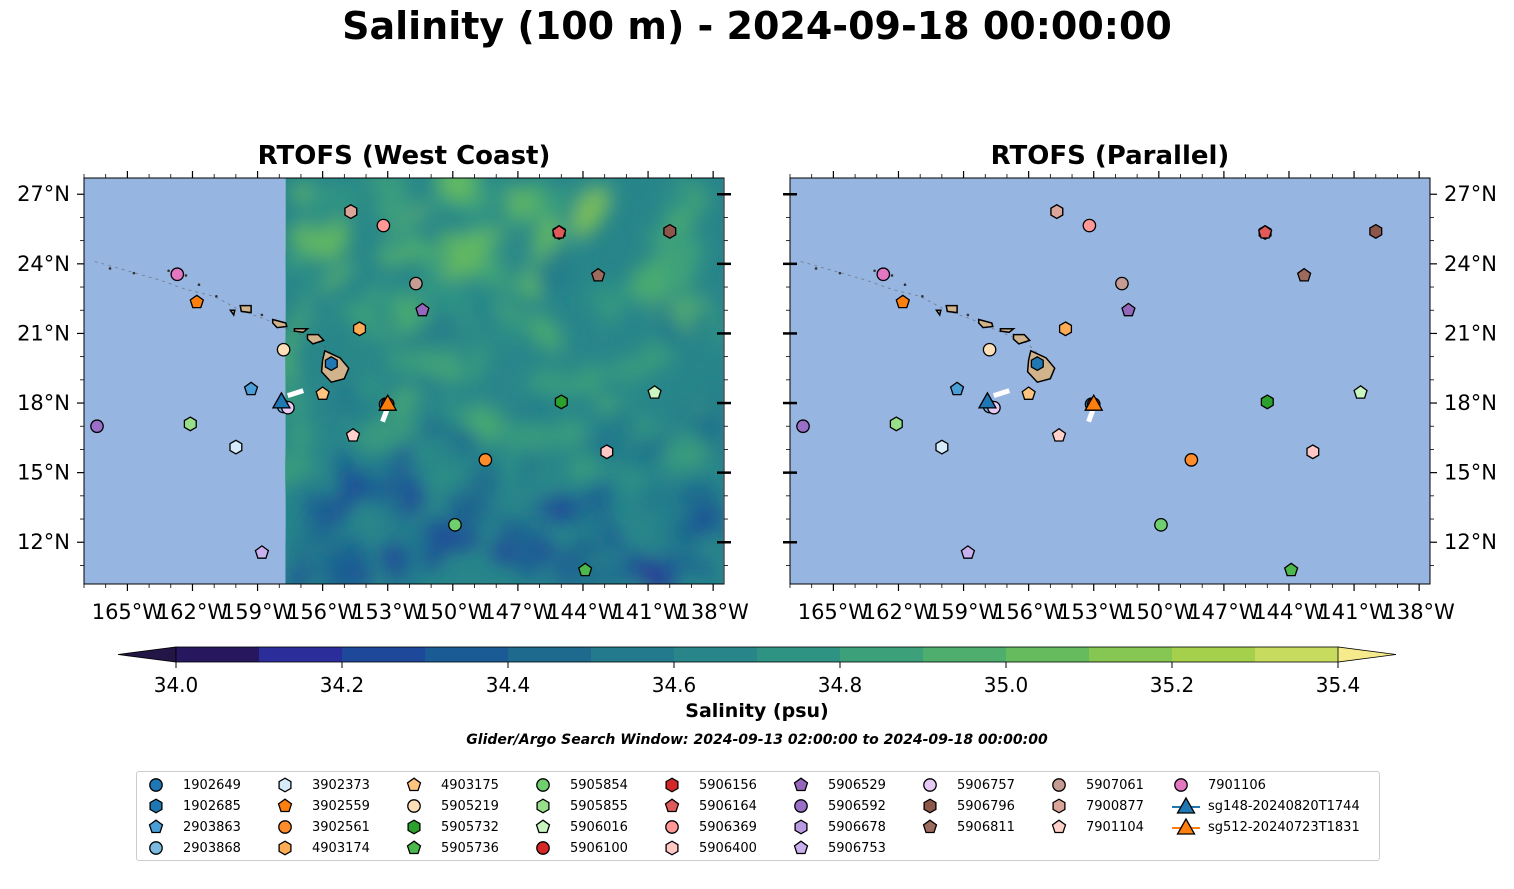 The width and height of the screenshot is (1514, 889). What do you see at coordinates (43, 264) in the screenshot?
I see `lat-tick-label: 24°N` at bounding box center [43, 264].